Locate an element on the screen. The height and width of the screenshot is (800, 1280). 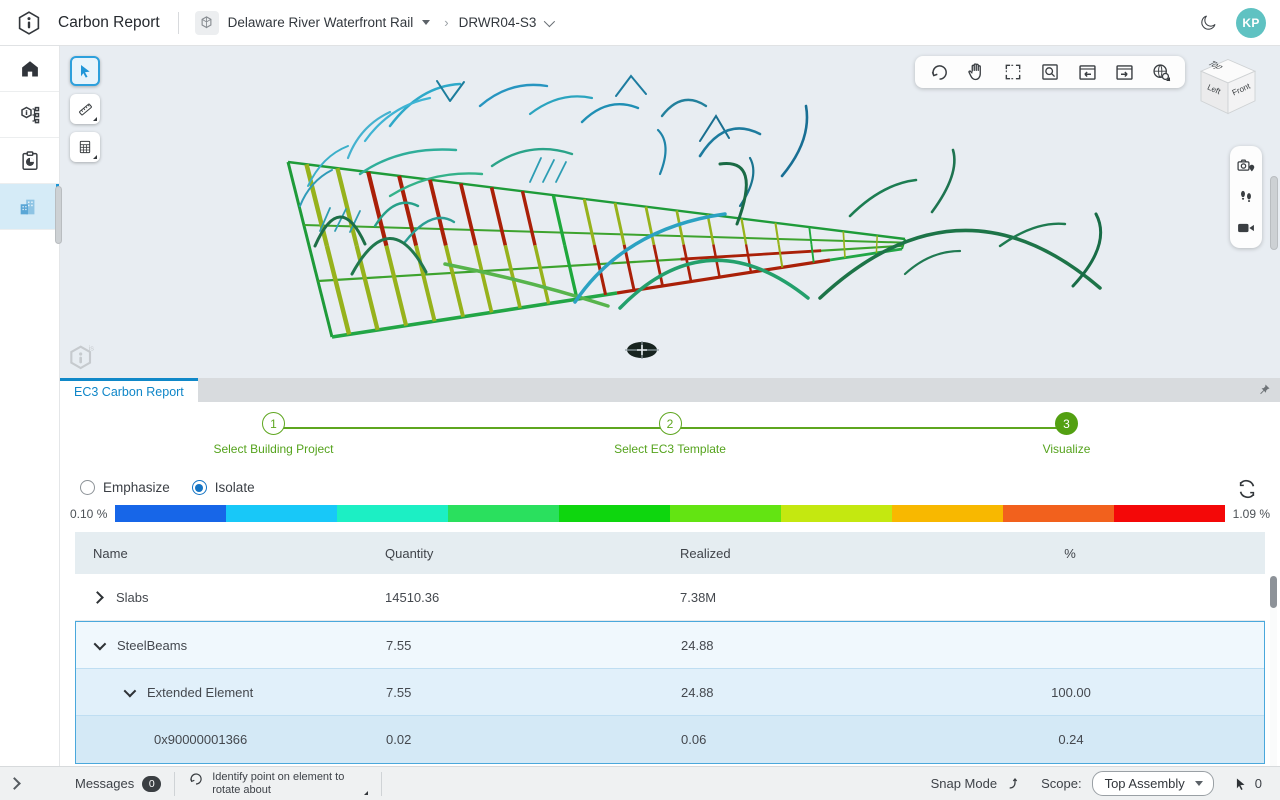
table-scrollbar-thumb is located at coordinates (1273, 592).